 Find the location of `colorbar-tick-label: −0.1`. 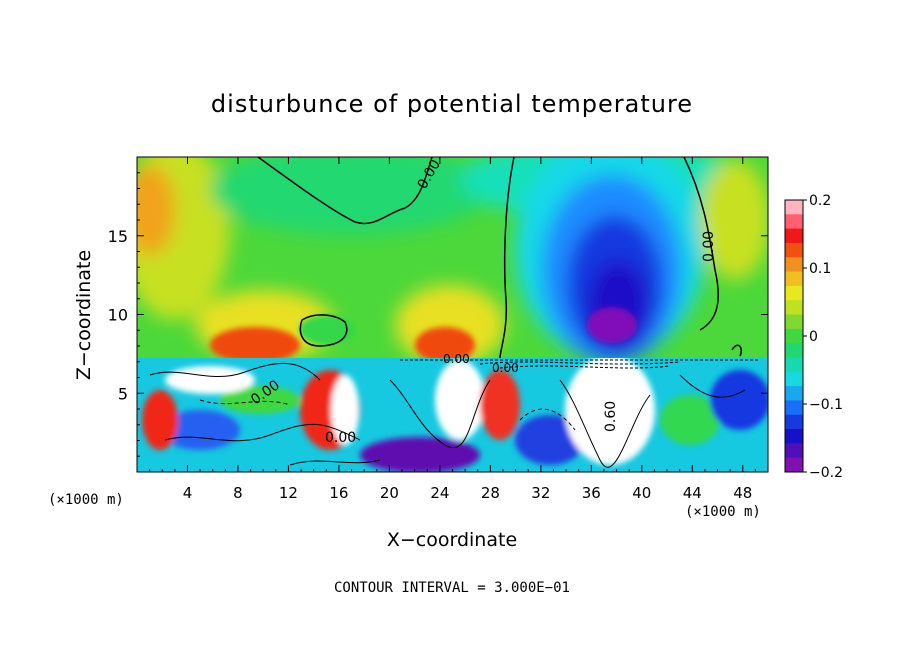

colorbar-tick-label: −0.1 is located at coordinates (826, 405).